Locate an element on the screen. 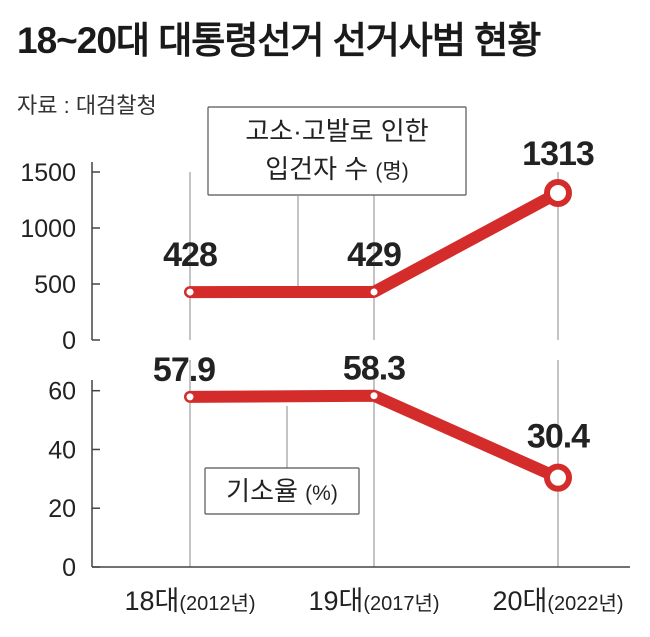  series-label-line2: 입건자 수 (명) is located at coordinates (336, 169).